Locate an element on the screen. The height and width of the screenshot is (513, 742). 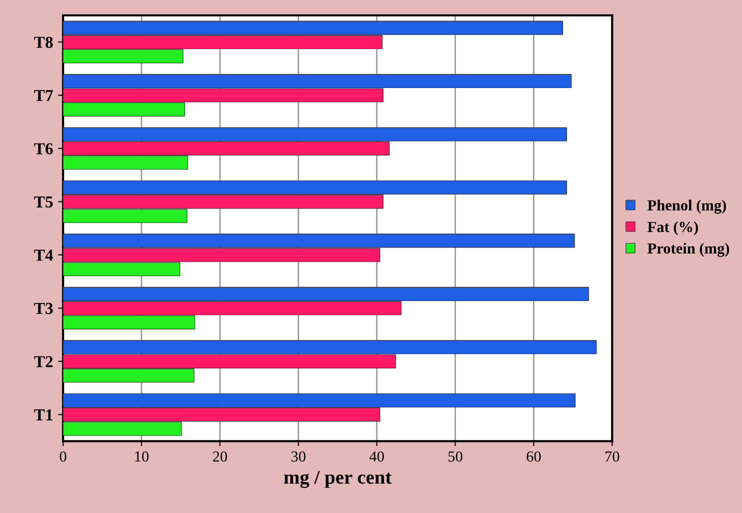
x-axis-title: mg / per cent is located at coordinates (338, 479).